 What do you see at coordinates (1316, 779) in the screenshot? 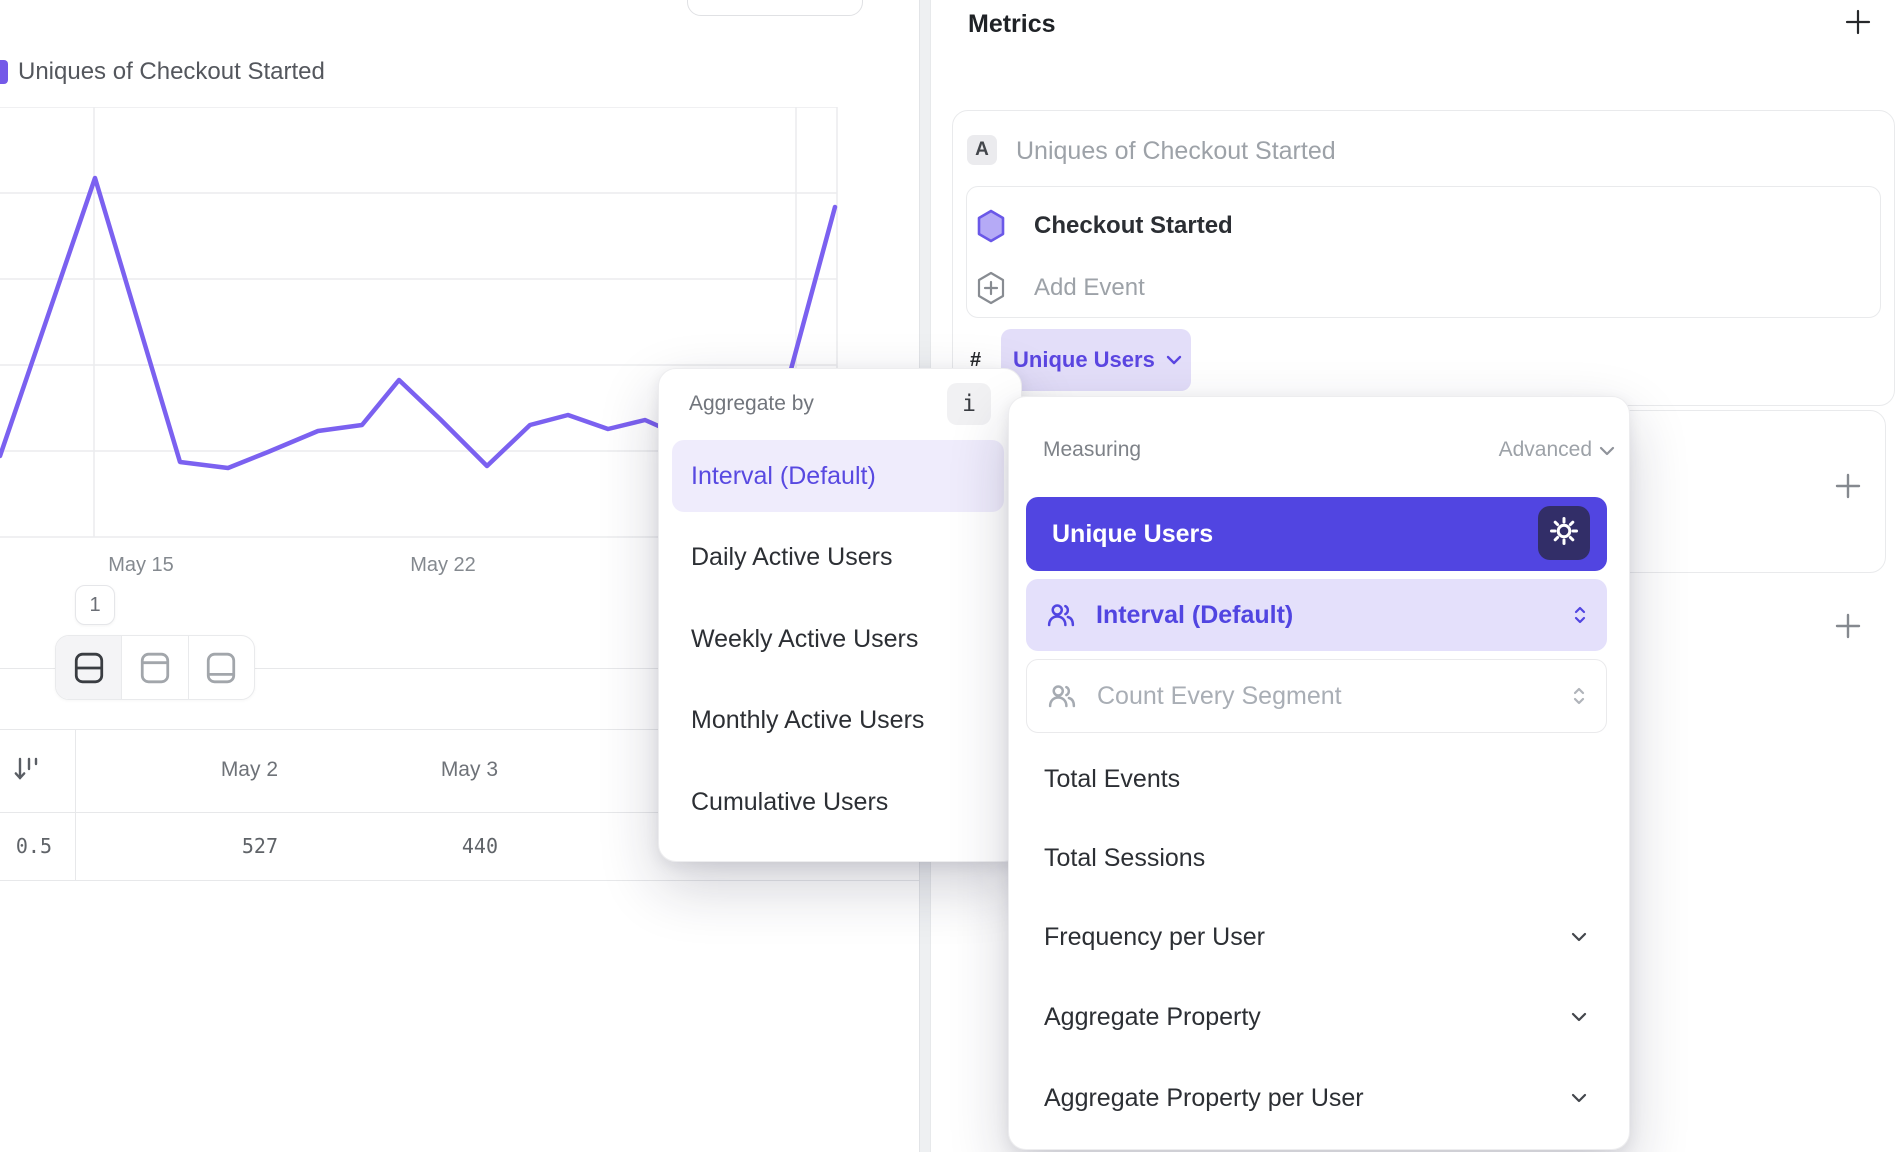
I see `measuring-option-total-events: Total Events` at bounding box center [1316, 779].